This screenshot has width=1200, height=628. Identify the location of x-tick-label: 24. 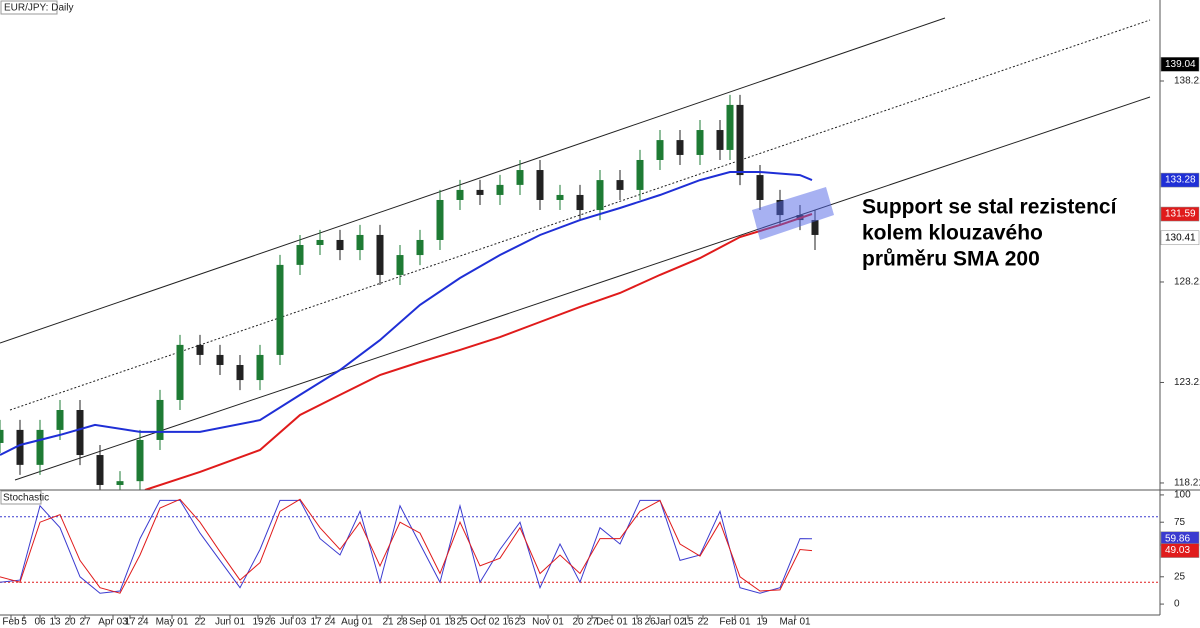
(143, 622).